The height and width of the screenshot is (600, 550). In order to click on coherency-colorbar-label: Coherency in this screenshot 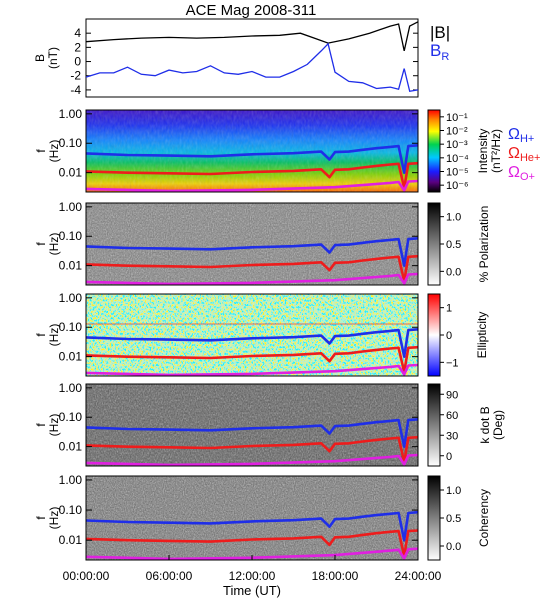, I will do `click(484, 518)`.